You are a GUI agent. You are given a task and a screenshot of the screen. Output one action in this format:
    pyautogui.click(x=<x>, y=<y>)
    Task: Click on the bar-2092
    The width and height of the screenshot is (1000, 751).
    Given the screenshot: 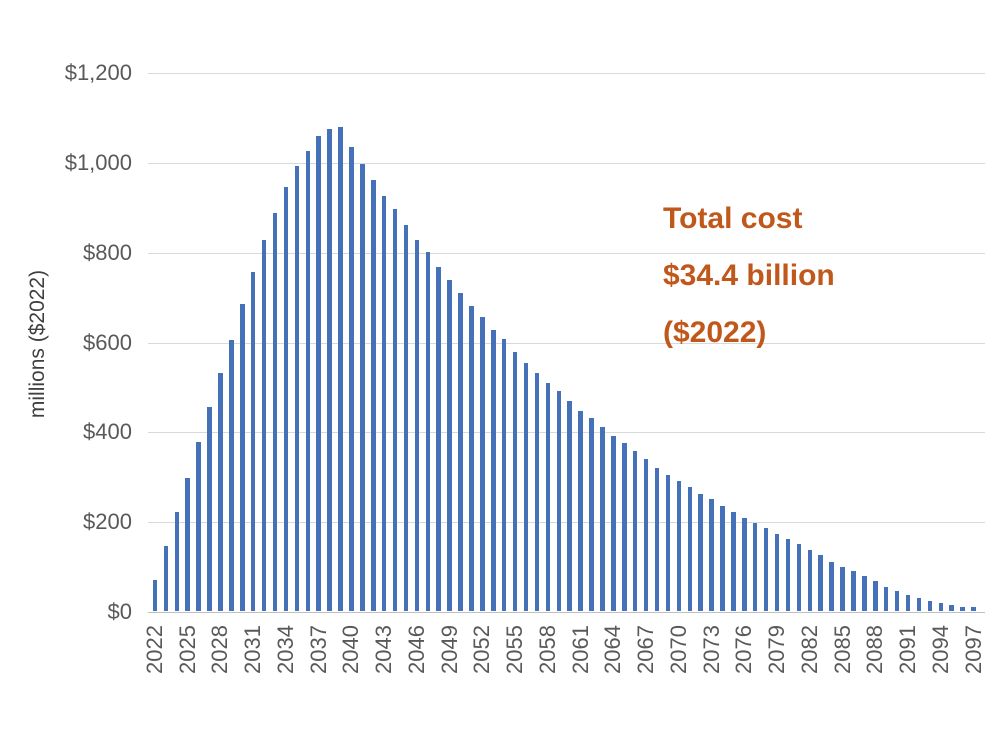 What is the action you would take?
    pyautogui.click(x=919, y=604)
    